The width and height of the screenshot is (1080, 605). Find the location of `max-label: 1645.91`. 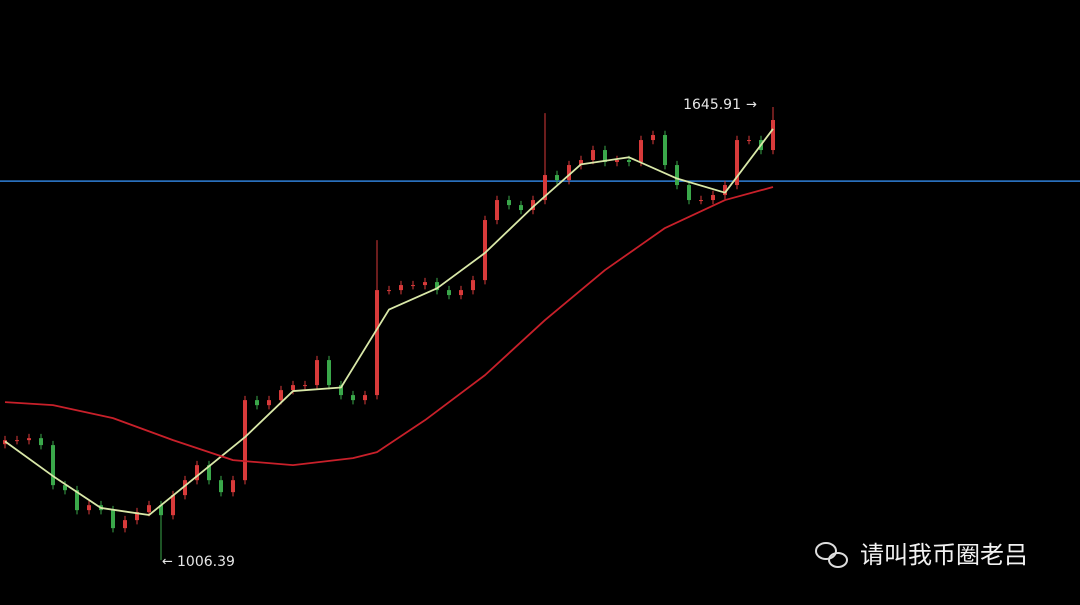

max-label: 1645.91 is located at coordinates (712, 105).